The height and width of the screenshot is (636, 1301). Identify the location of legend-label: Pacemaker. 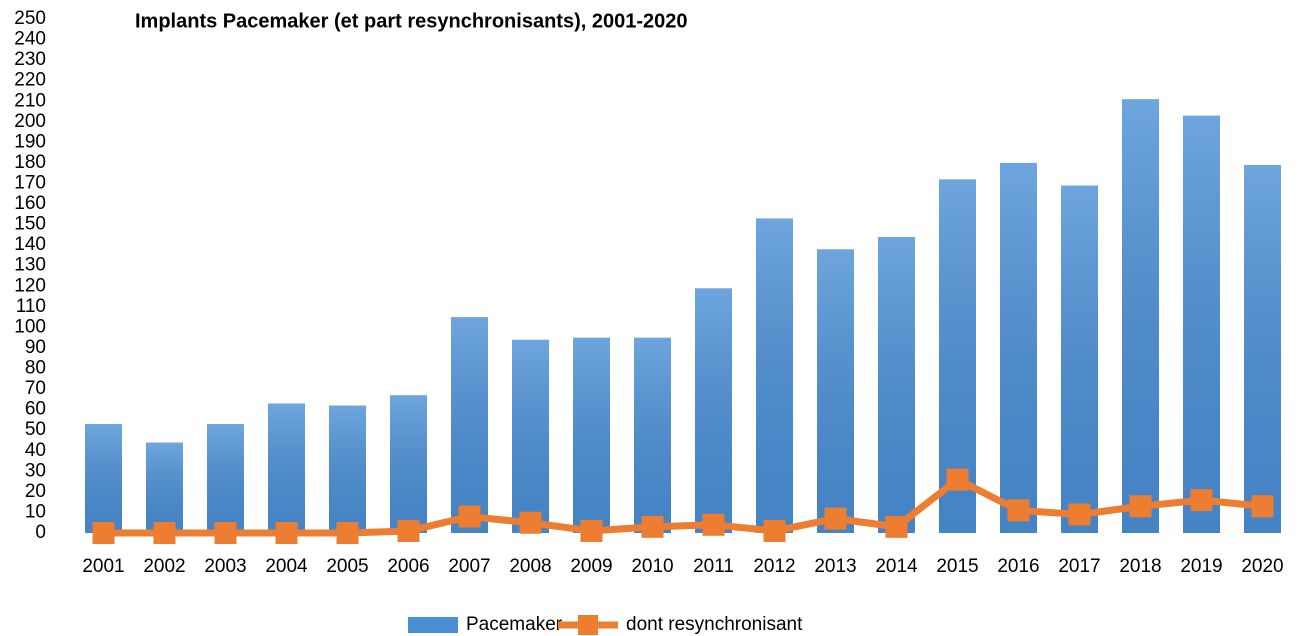
(514, 624).